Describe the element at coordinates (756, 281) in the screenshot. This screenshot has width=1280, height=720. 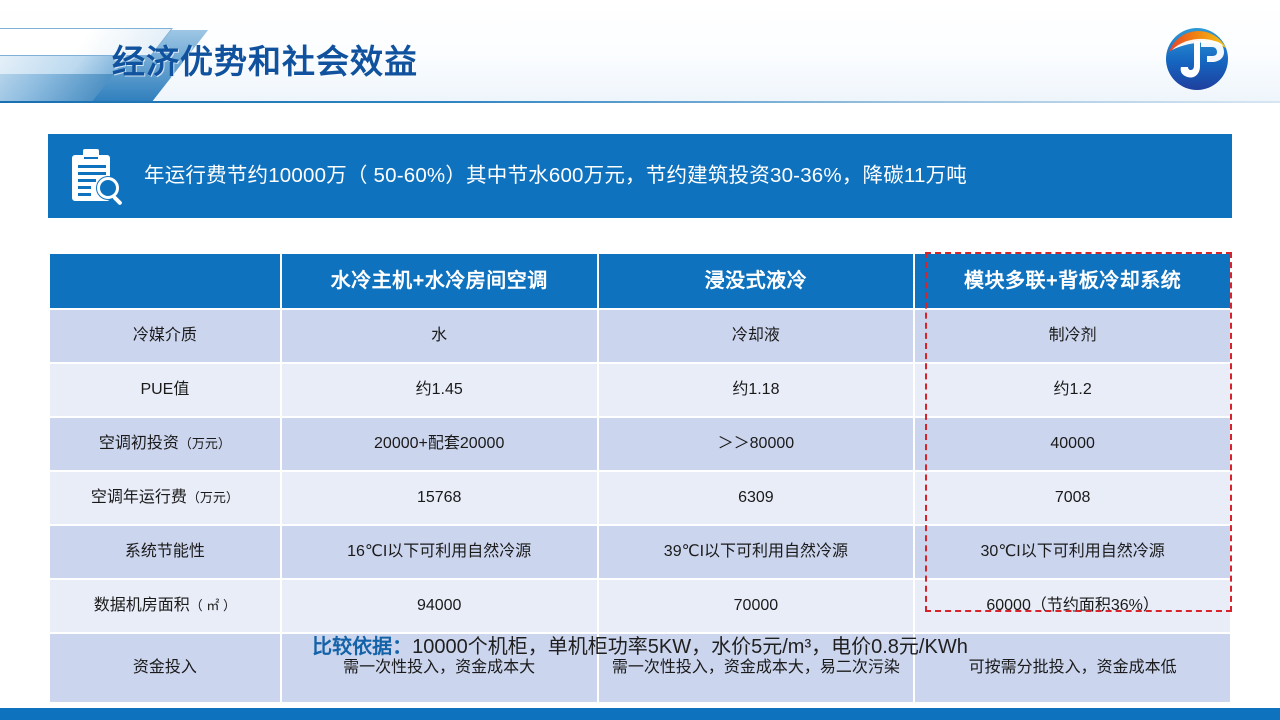
I see `table-header-col-2: 浸没式液冷` at that location.